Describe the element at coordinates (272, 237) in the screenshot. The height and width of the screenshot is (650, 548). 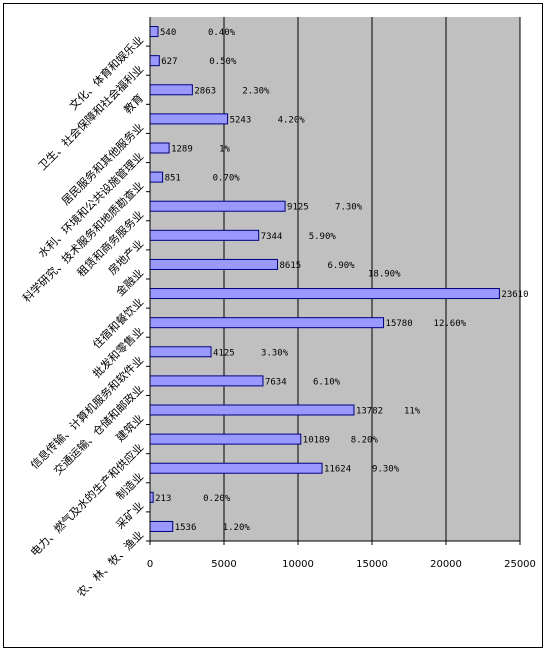
I see `value-label: 7344` at that location.